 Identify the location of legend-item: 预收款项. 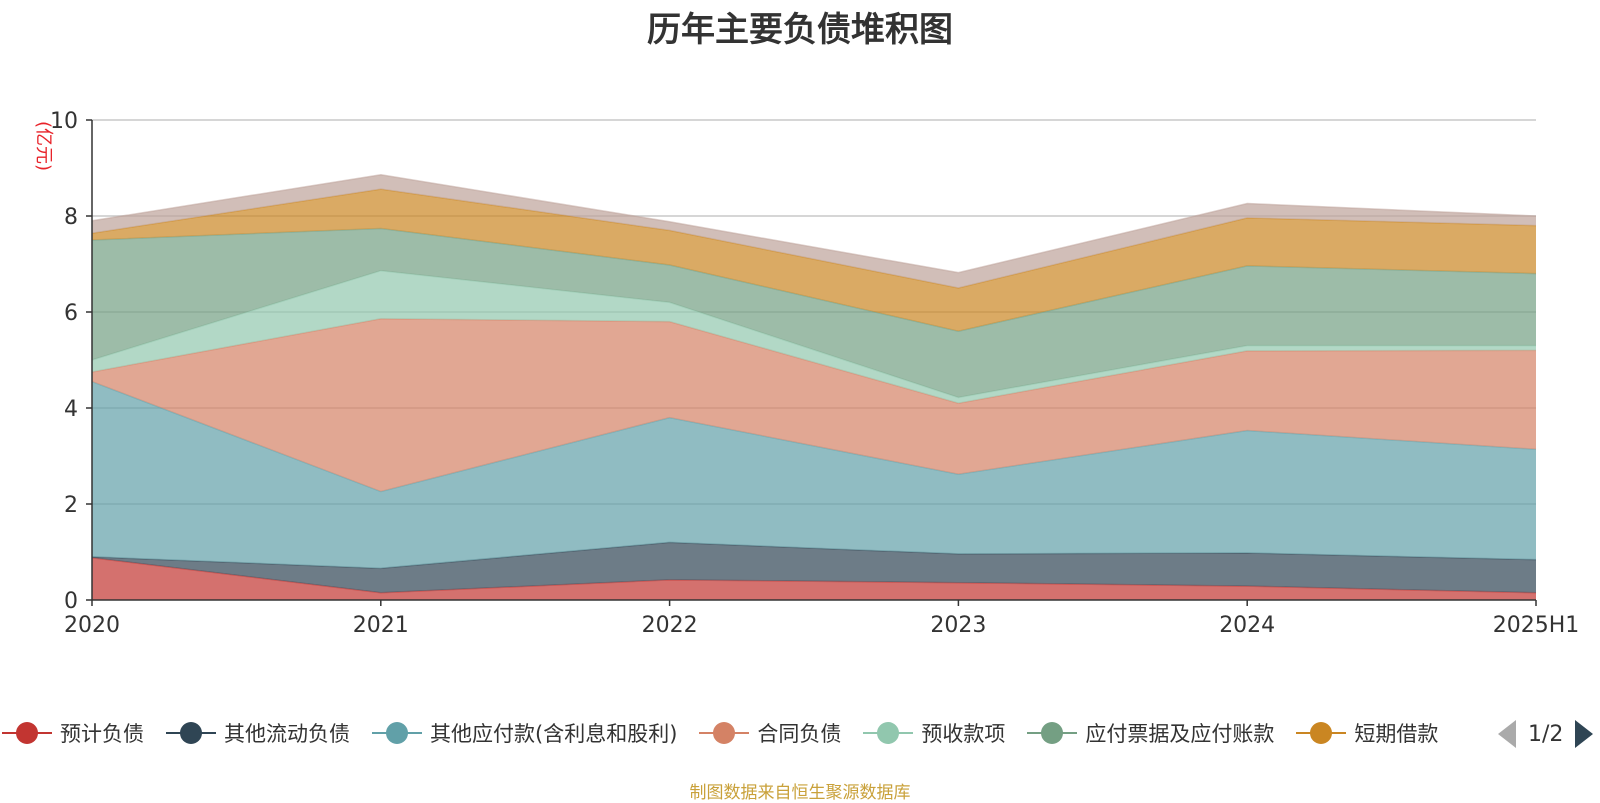
(934, 733).